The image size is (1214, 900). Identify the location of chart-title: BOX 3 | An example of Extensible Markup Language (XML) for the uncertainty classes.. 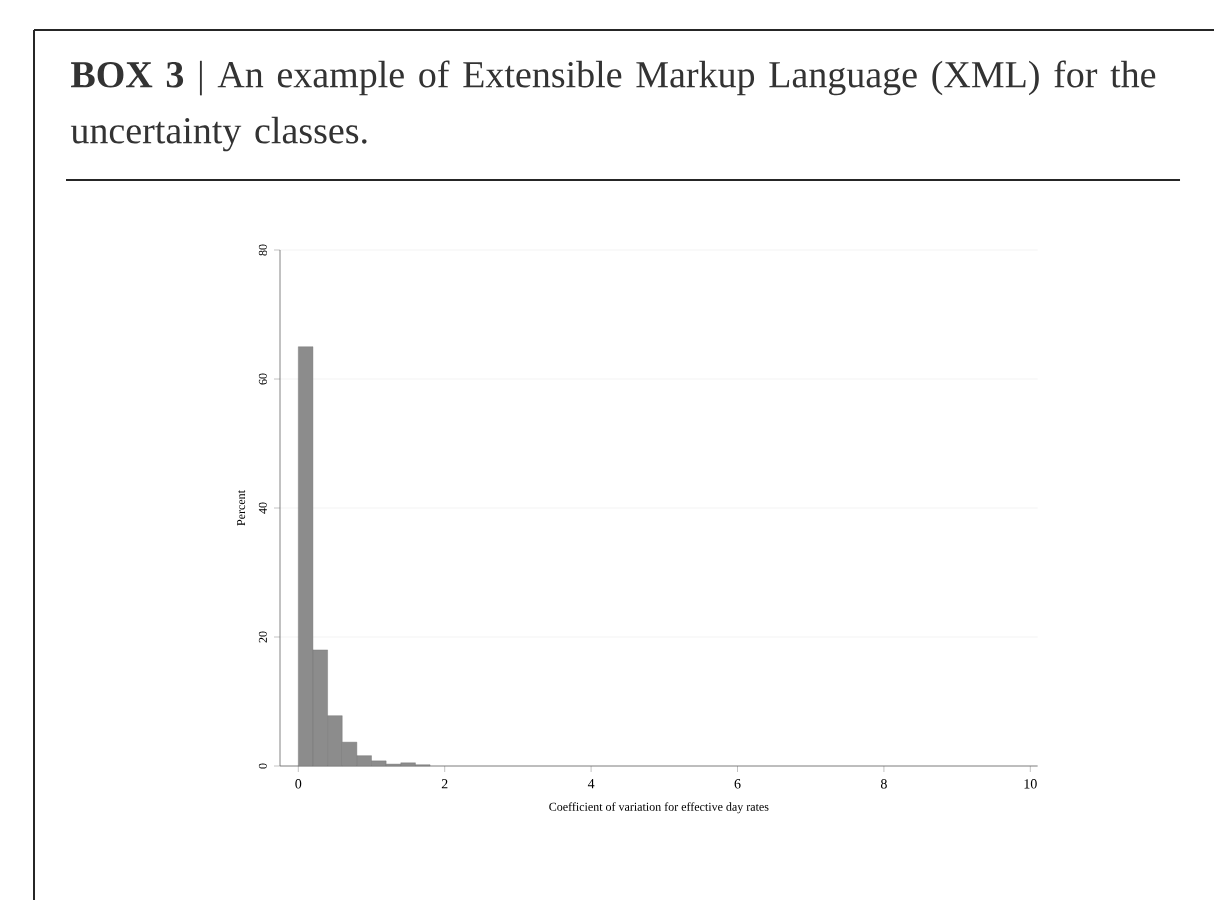
(613, 106).